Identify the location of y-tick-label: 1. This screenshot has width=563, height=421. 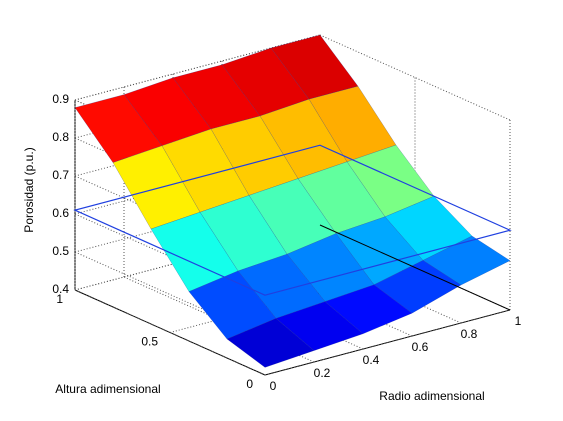
(59, 299).